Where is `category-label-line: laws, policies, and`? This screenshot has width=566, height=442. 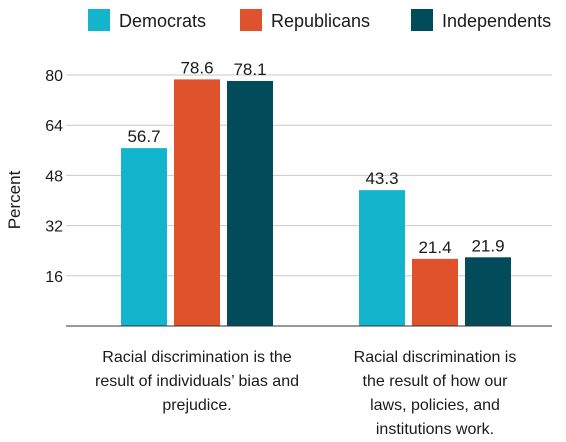 category-label-line: laws, policies, and is located at coordinates (435, 405).